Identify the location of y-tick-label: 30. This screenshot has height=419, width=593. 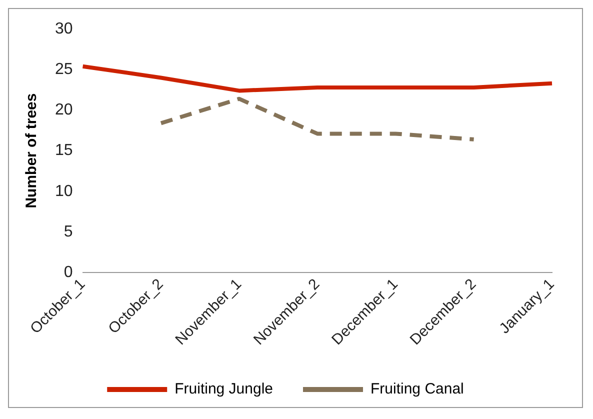
(64, 29).